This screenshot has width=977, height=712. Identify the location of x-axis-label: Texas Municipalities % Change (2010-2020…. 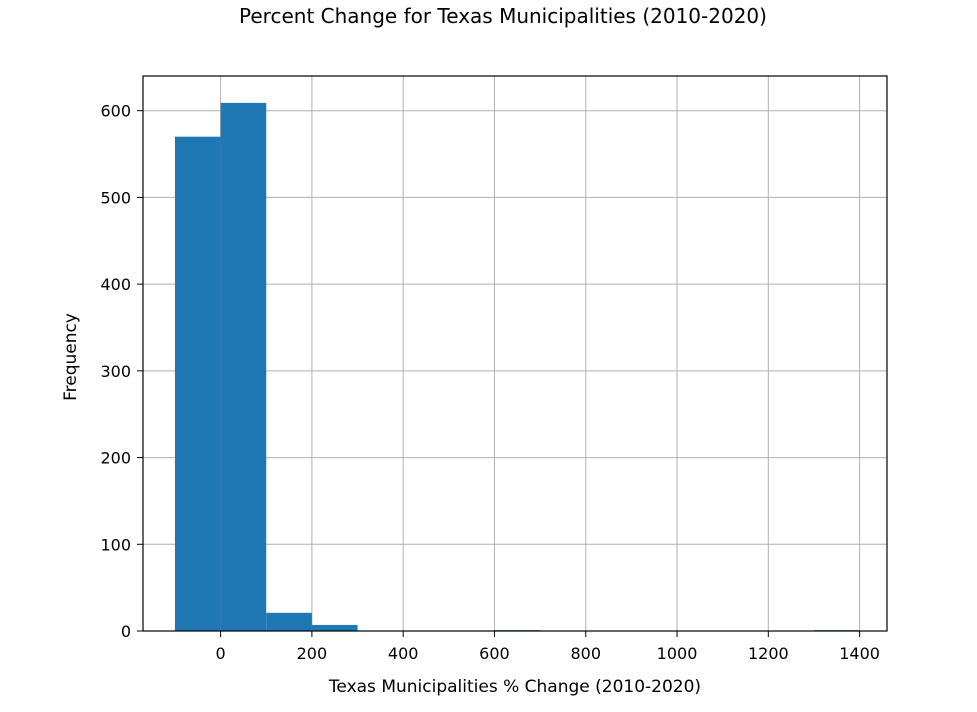
(514, 687).